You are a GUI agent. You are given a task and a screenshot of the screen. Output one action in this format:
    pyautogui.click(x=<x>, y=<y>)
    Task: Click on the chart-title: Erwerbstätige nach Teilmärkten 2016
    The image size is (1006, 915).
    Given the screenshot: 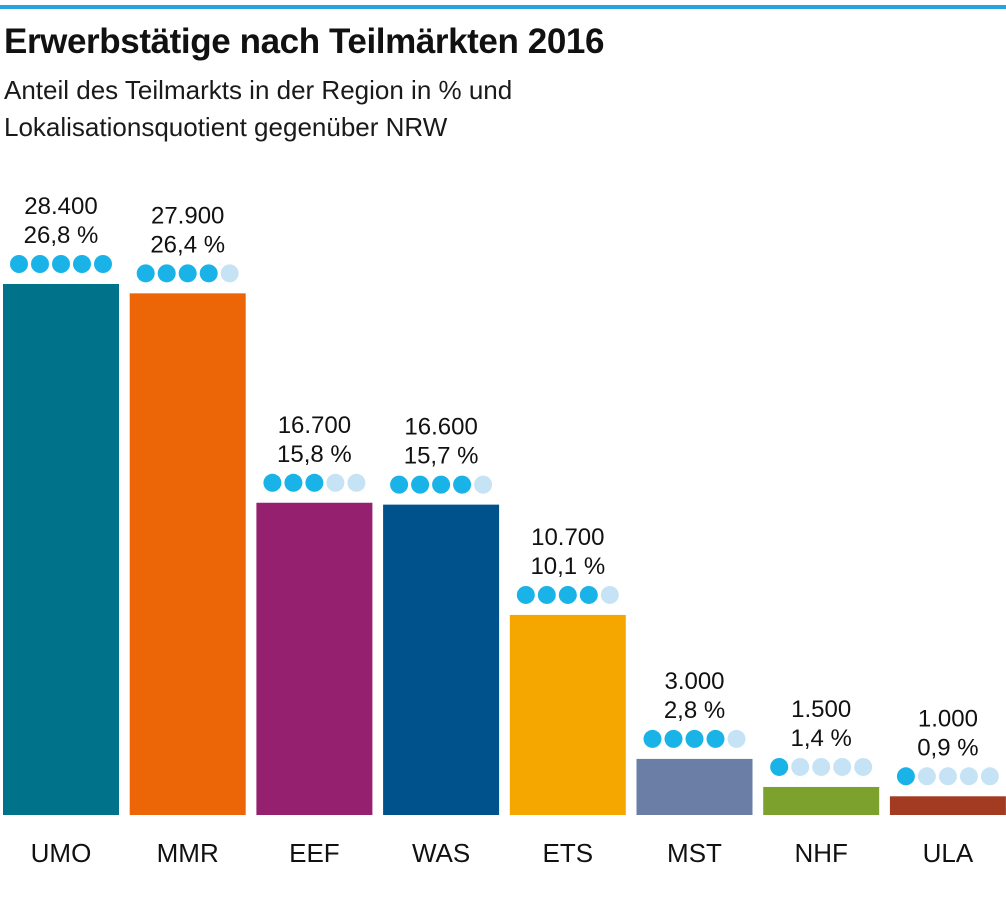 What is the action you would take?
    pyautogui.click(x=304, y=41)
    